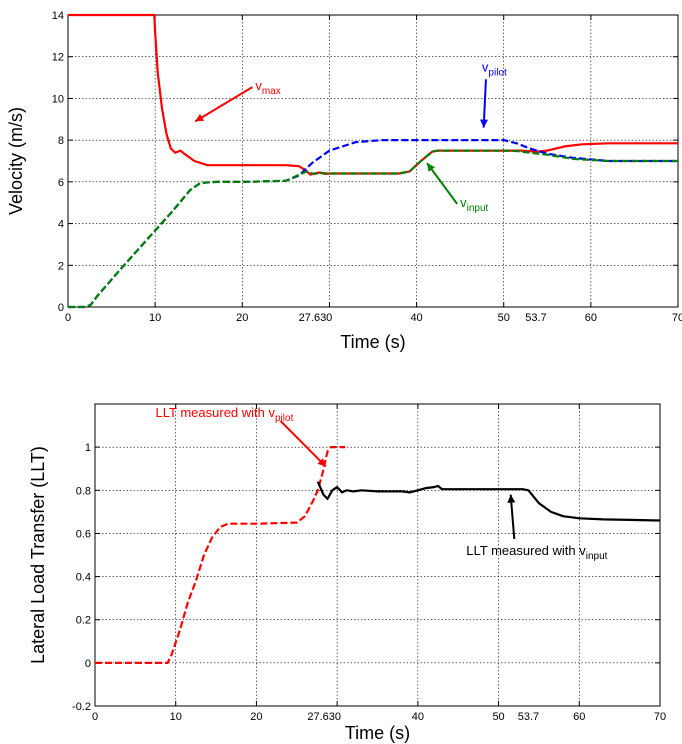 This screenshot has height=744, width=682. I want to click on y-tick-label: 1, so click(88, 448).